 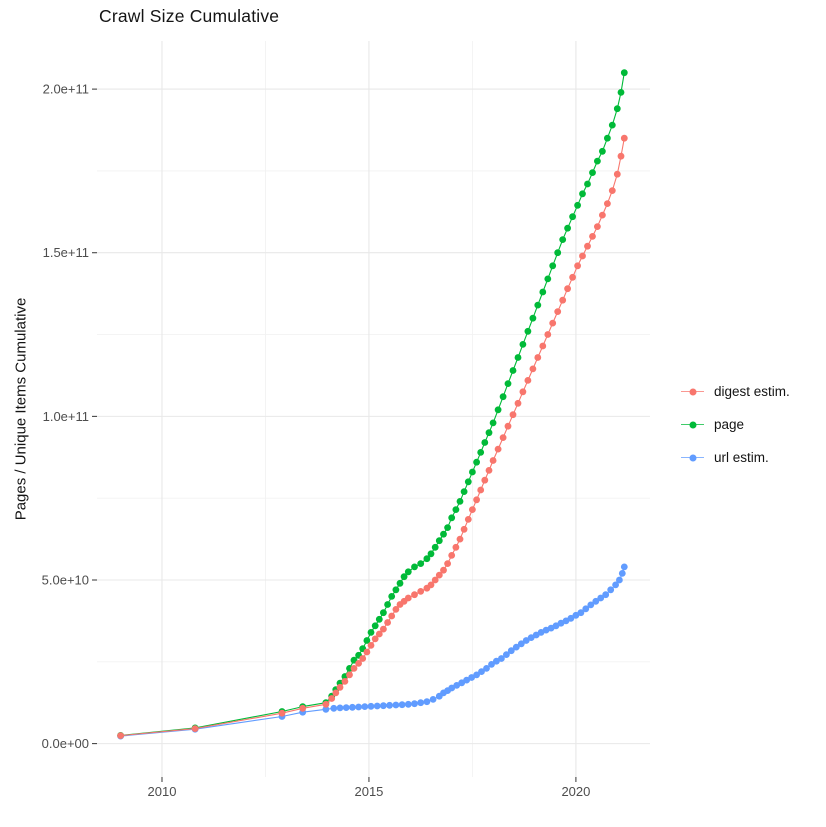 What do you see at coordinates (162, 791) in the screenshot?
I see `x-tick-label: 2010` at bounding box center [162, 791].